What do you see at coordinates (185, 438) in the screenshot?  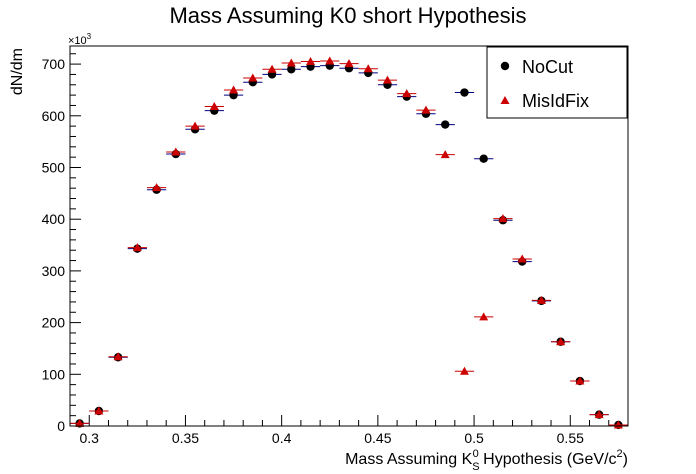 I see `x-tick-label: 0.35` at bounding box center [185, 438].